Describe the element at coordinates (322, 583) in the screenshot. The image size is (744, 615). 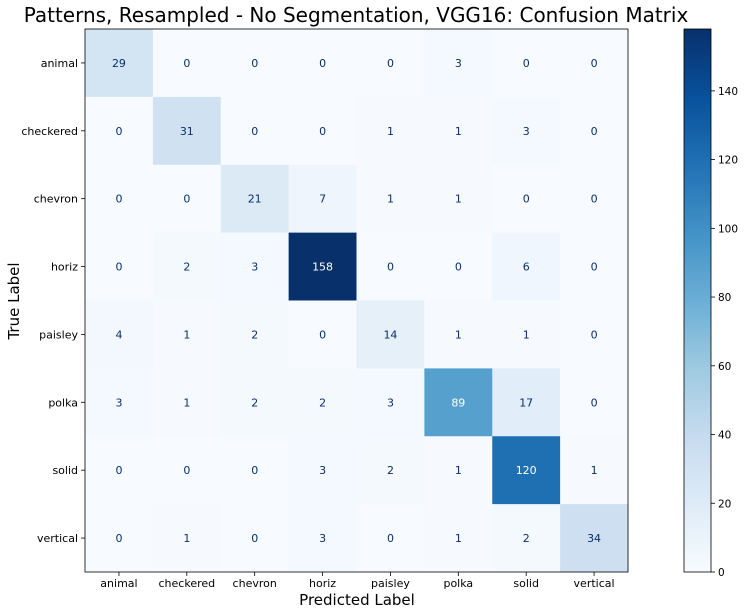
I see `x-tick-label: horiz` at that location.